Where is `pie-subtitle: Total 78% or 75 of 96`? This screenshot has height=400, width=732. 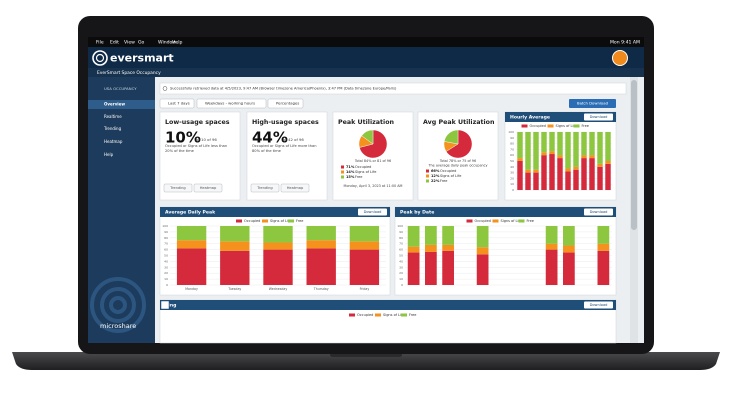 pie-subtitle: Total 78% or 75 of 96 is located at coordinates (457, 161).